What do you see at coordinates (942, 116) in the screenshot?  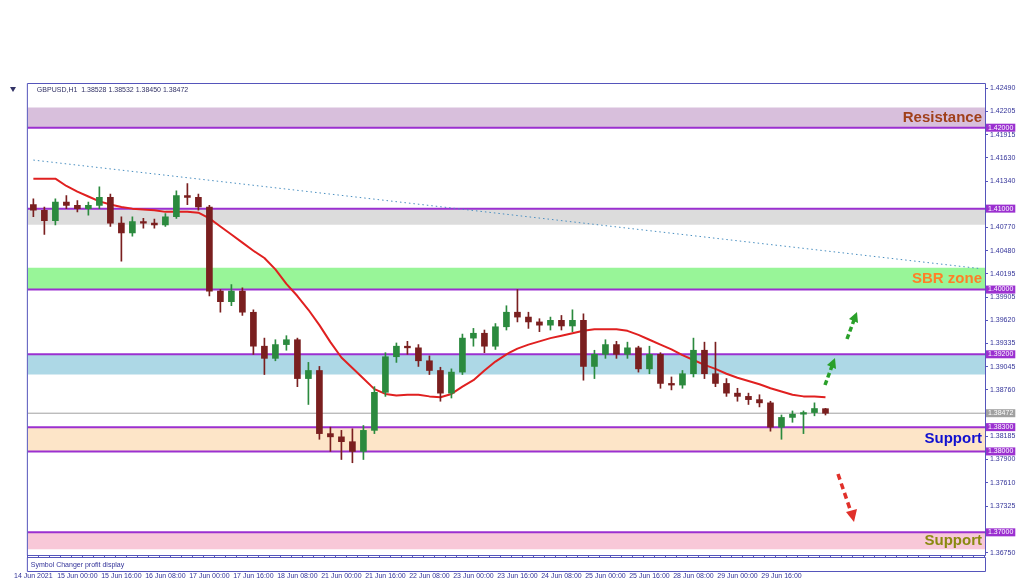 I see `band-label: Resistance` at bounding box center [942, 116].